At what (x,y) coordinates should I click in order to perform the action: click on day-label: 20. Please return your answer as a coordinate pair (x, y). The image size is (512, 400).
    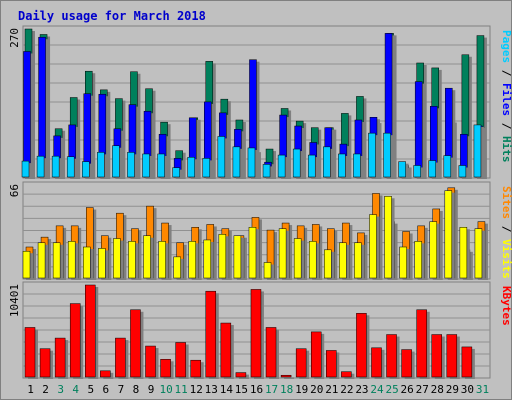
    Looking at the image, I should click on (316, 389).